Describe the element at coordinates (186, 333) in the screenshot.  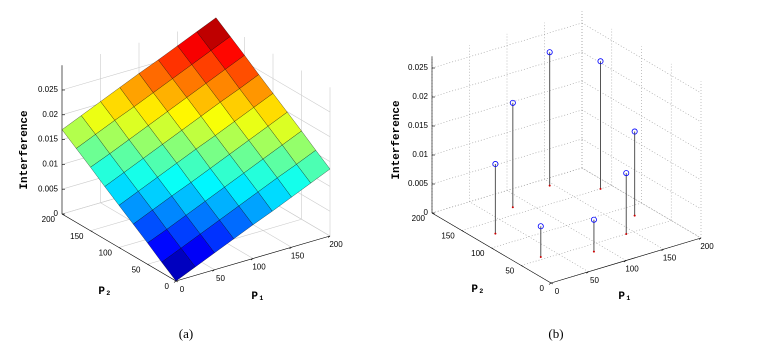
I see `caption: (a)` at that location.